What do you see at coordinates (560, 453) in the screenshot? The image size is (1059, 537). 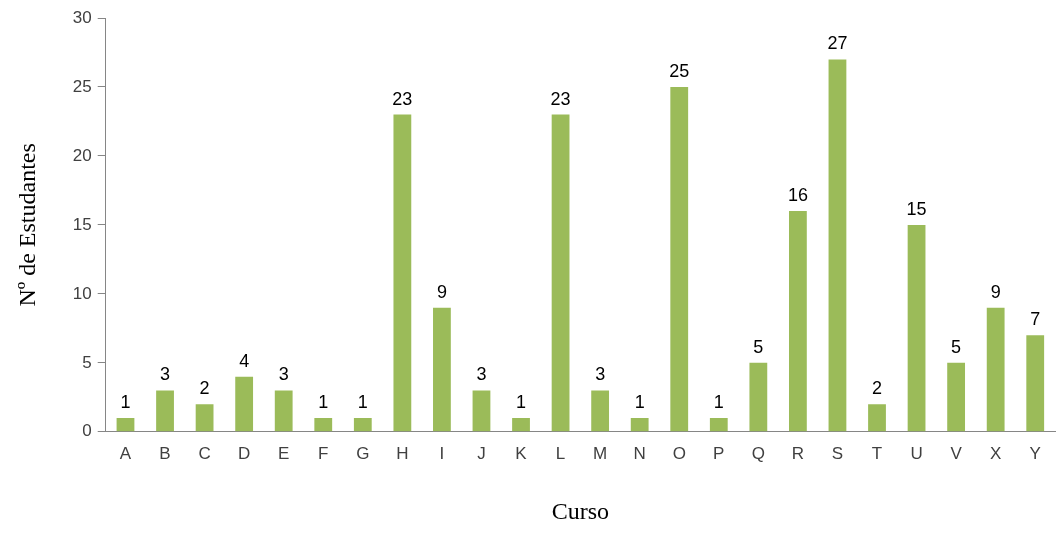 I see `x-tick-label: L` at bounding box center [560, 453].